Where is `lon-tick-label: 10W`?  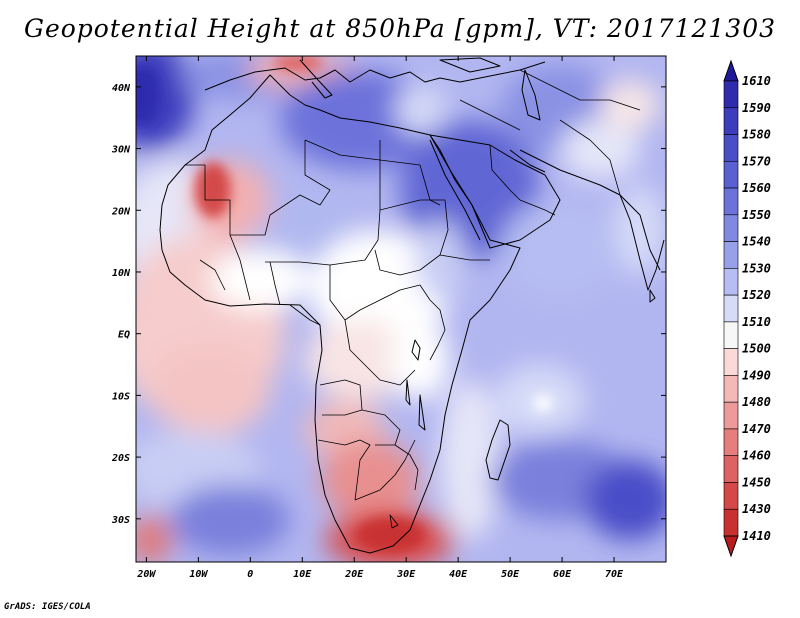
lon-tick-label: 10W is located at coordinates (198, 574).